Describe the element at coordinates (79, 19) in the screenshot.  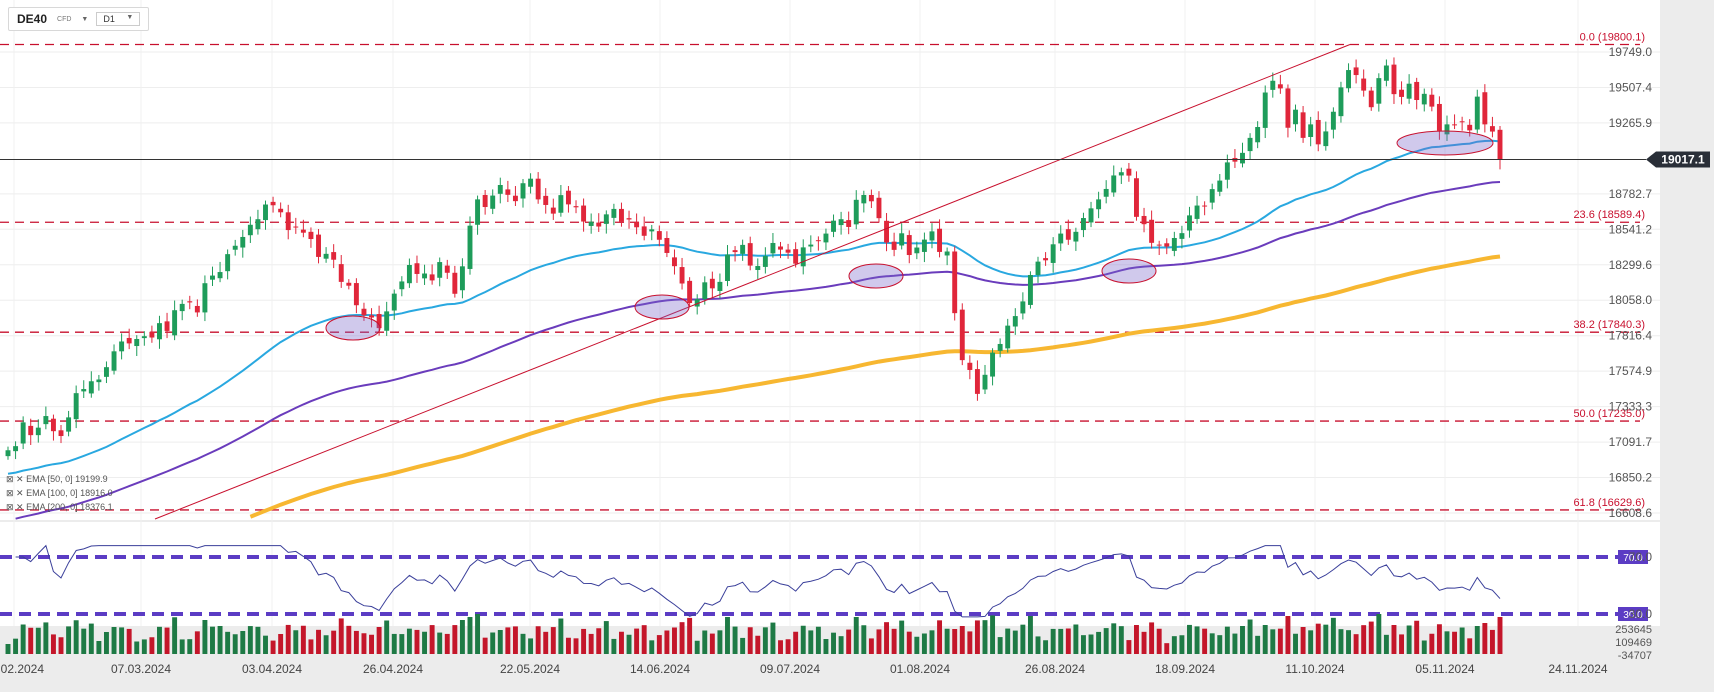
I see `chart-toolbar: DE40 CFD ▼ D1 ▼` at that location.